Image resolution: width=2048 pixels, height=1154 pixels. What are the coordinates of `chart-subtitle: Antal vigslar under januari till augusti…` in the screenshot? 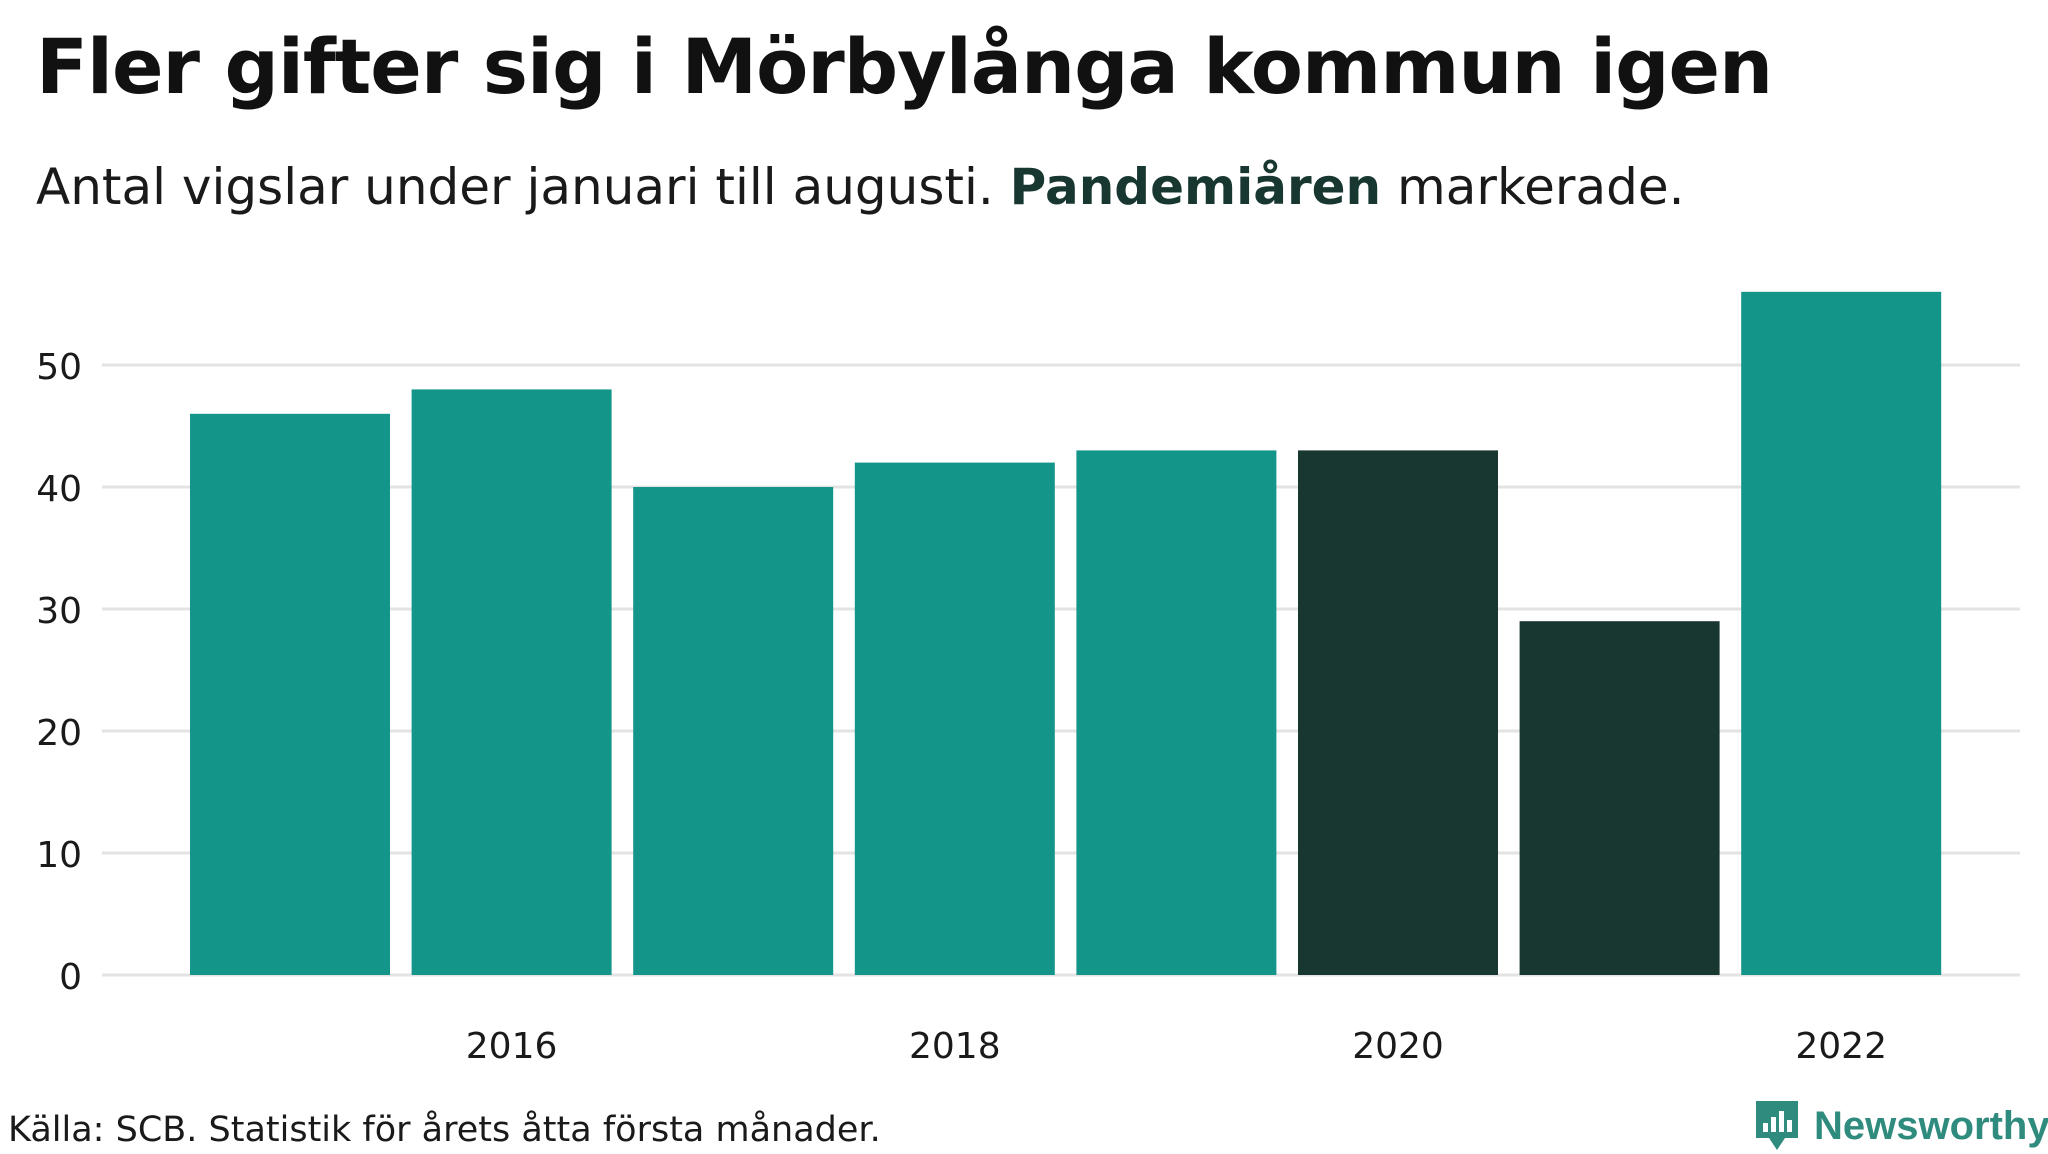 It's located at (860, 187).